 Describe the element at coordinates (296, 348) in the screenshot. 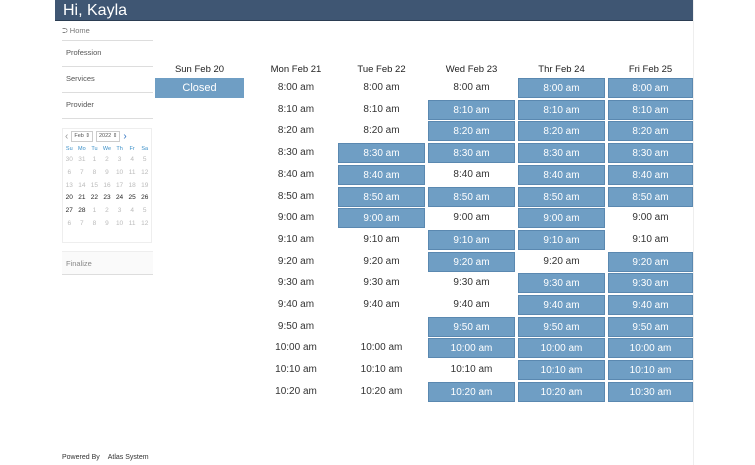

I see `time-slot-unavailable: 10:00 am` at that location.